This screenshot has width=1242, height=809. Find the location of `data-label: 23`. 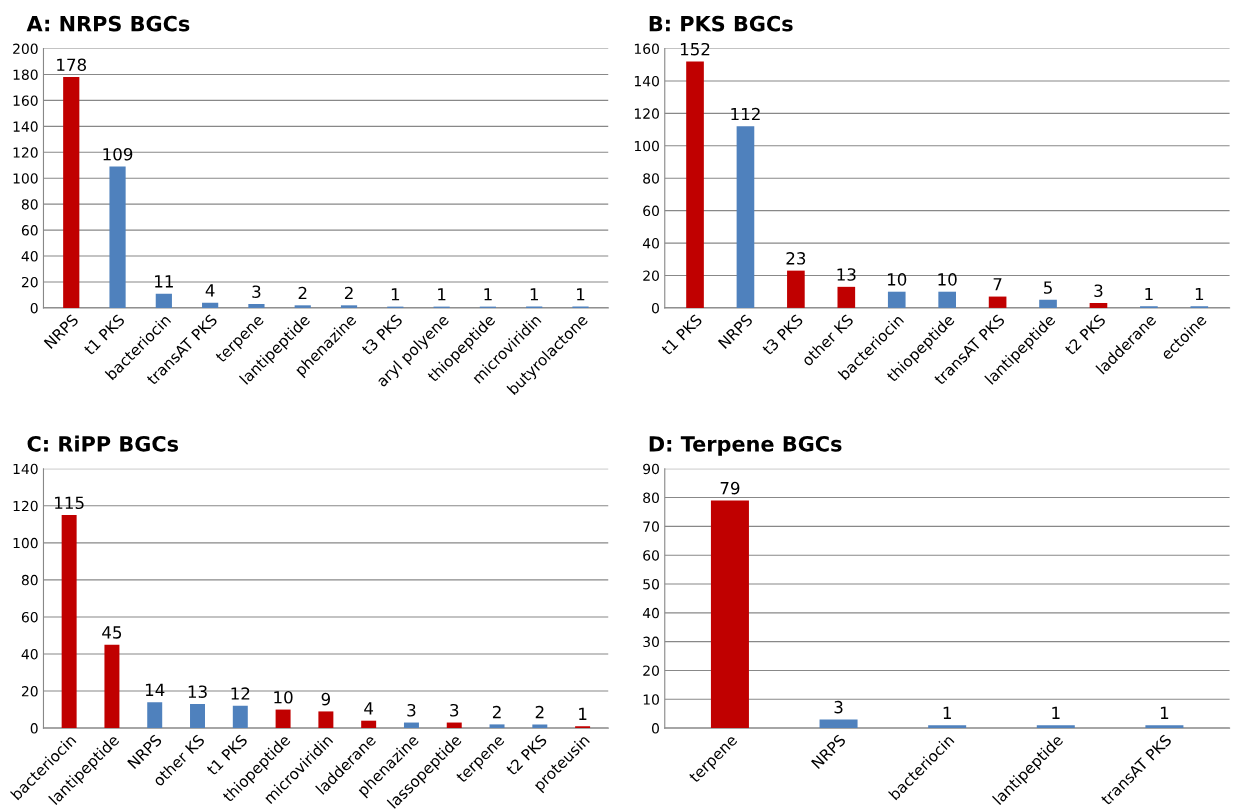

data-label: 23 is located at coordinates (796, 258).